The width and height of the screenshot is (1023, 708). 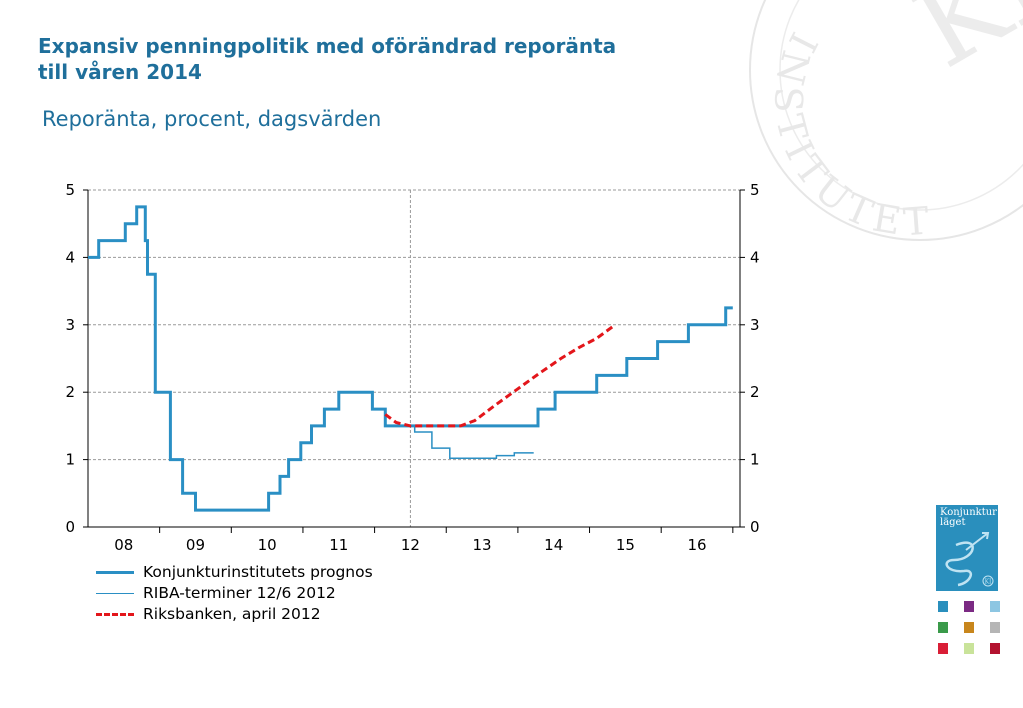 I want to click on x-tick-label: 16, so click(x=696, y=545).